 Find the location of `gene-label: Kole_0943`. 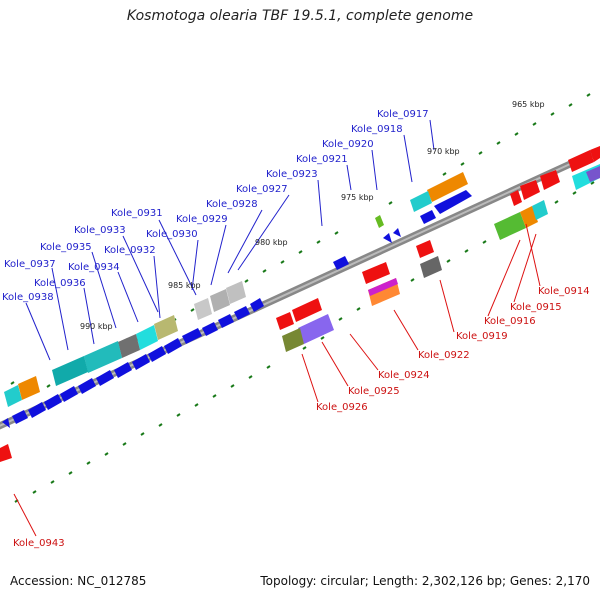

gene-label: Kole_0943 is located at coordinates (39, 543).